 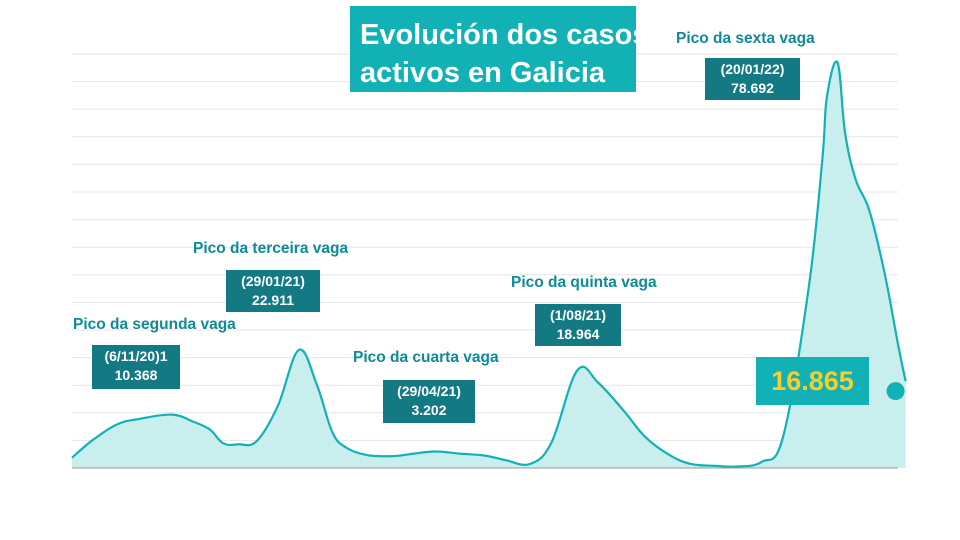 What do you see at coordinates (752, 88) in the screenshot?
I see `peak-6-value: 78.692` at bounding box center [752, 88].